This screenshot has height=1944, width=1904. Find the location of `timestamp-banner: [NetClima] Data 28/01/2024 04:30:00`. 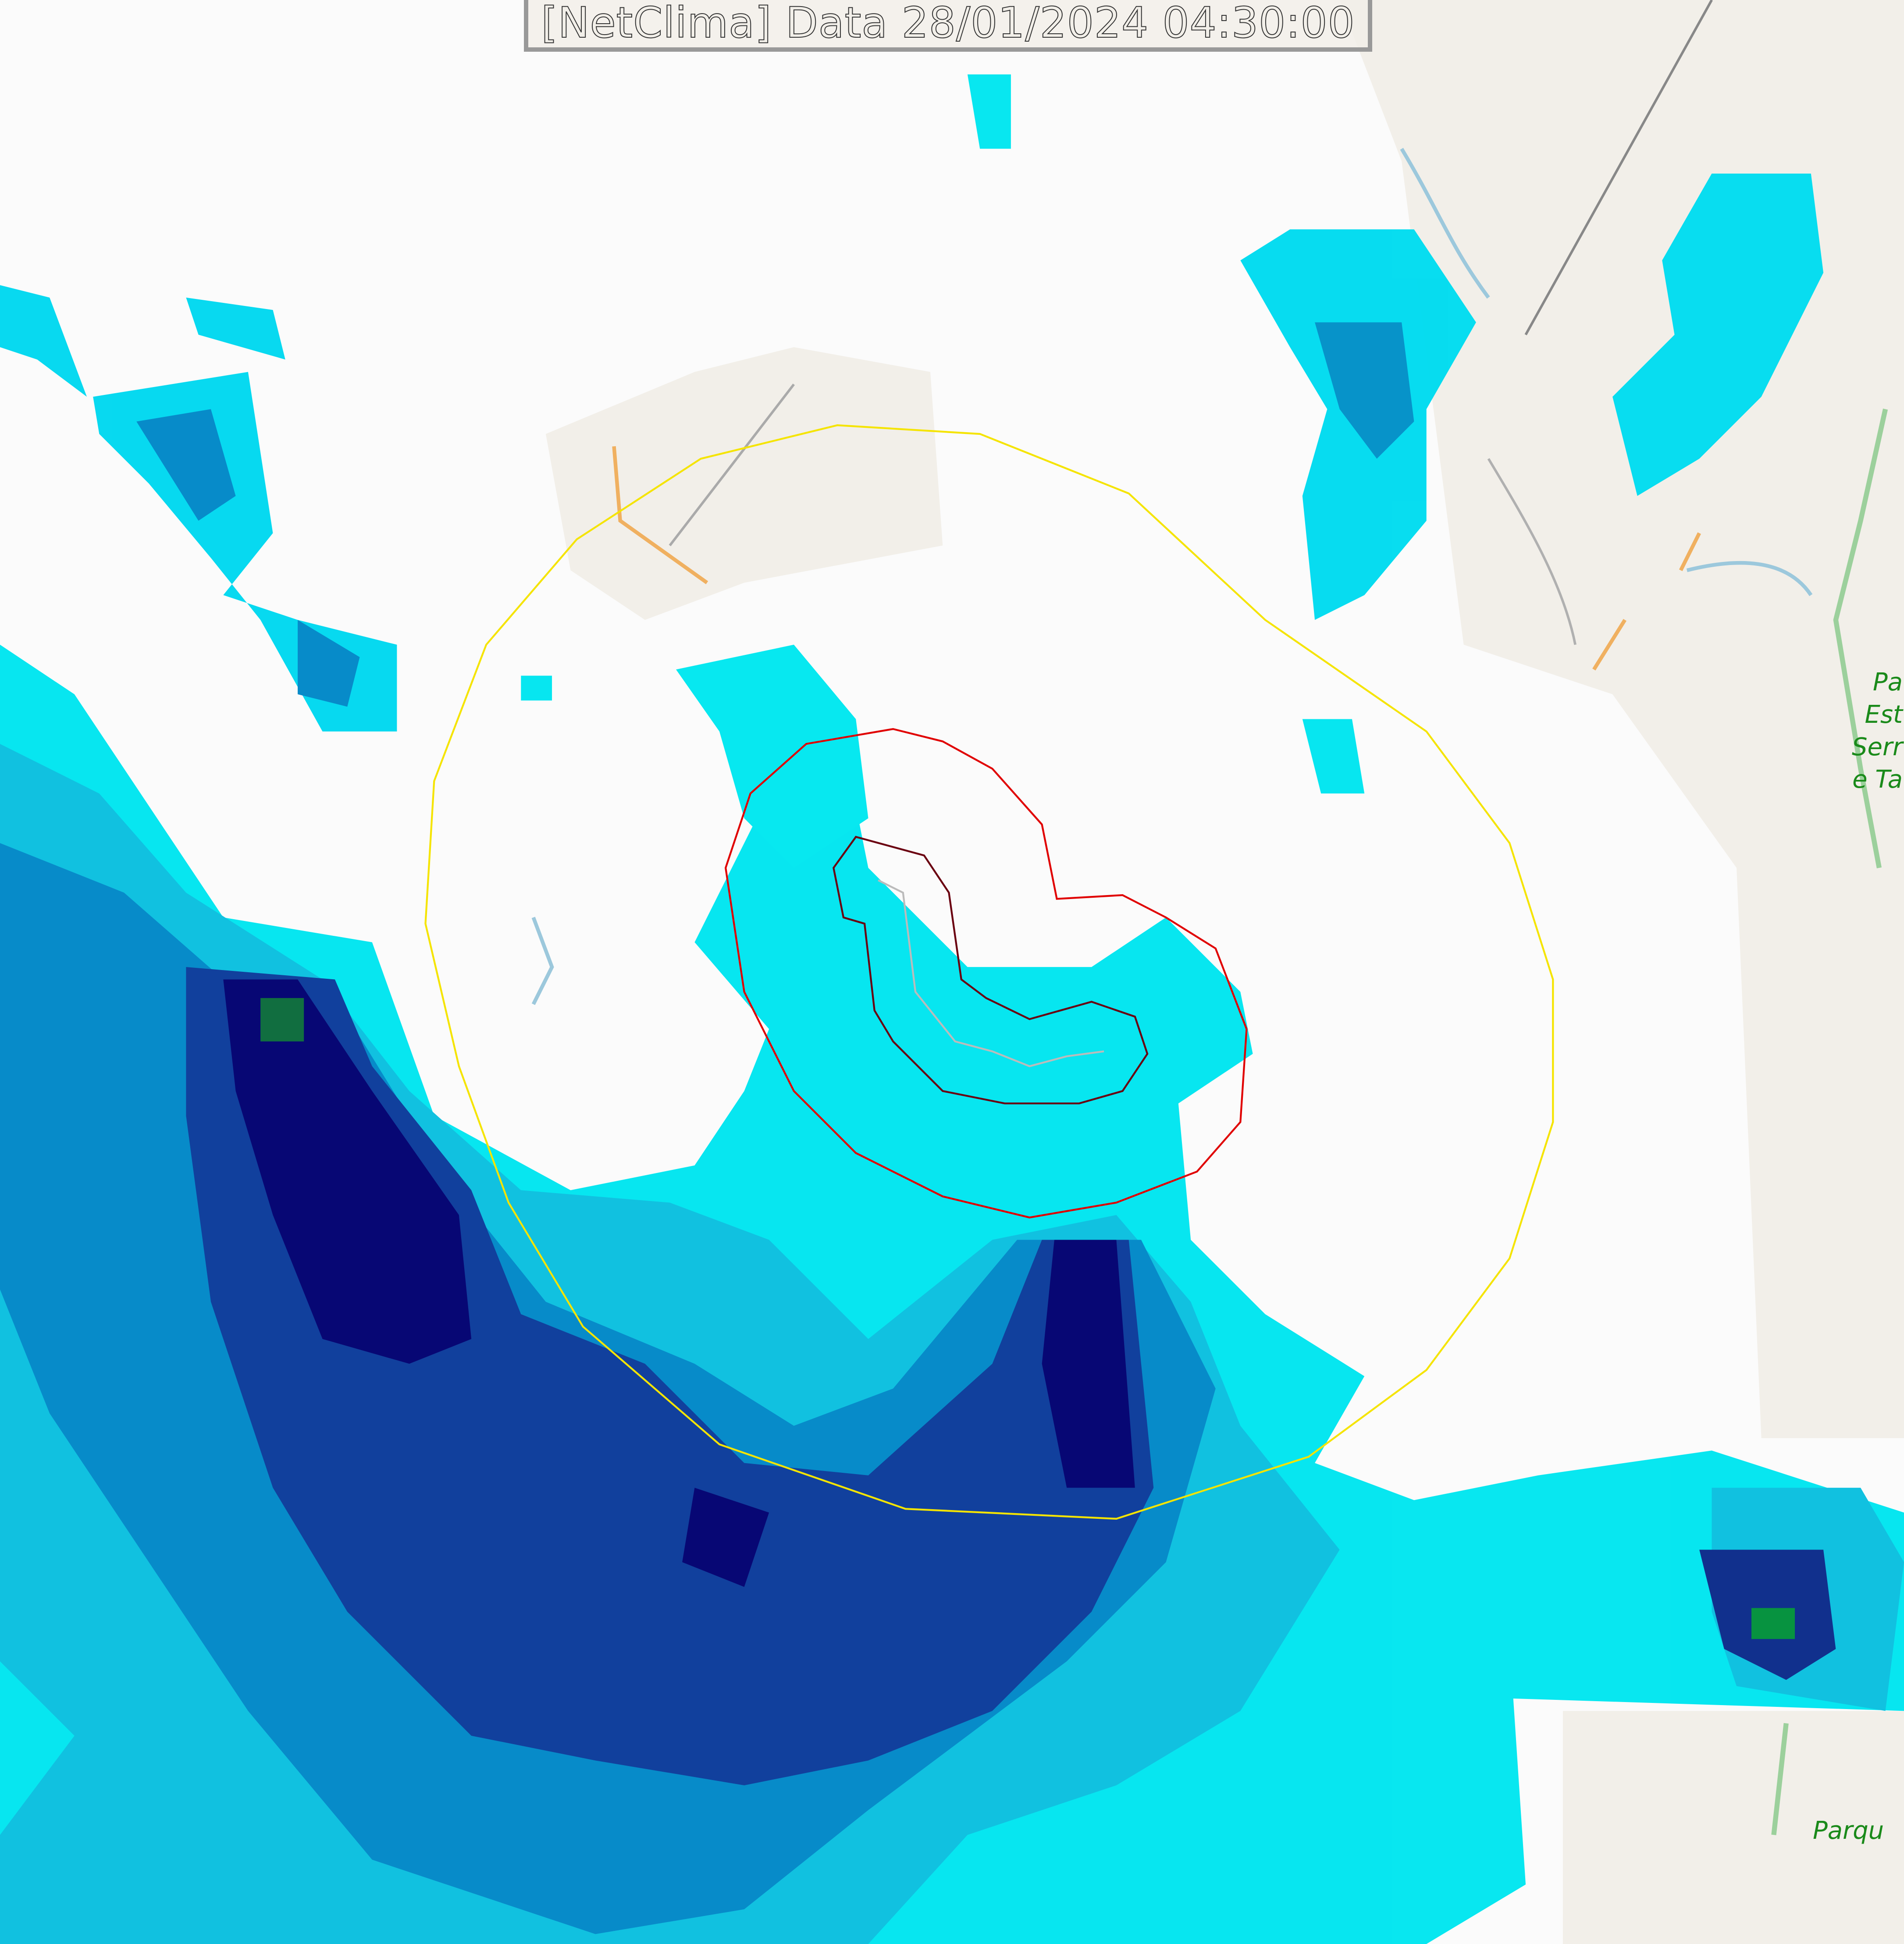

timestamp-banner: [NetClima] Data 28/01/2024 04:30:00 is located at coordinates (948, 26).